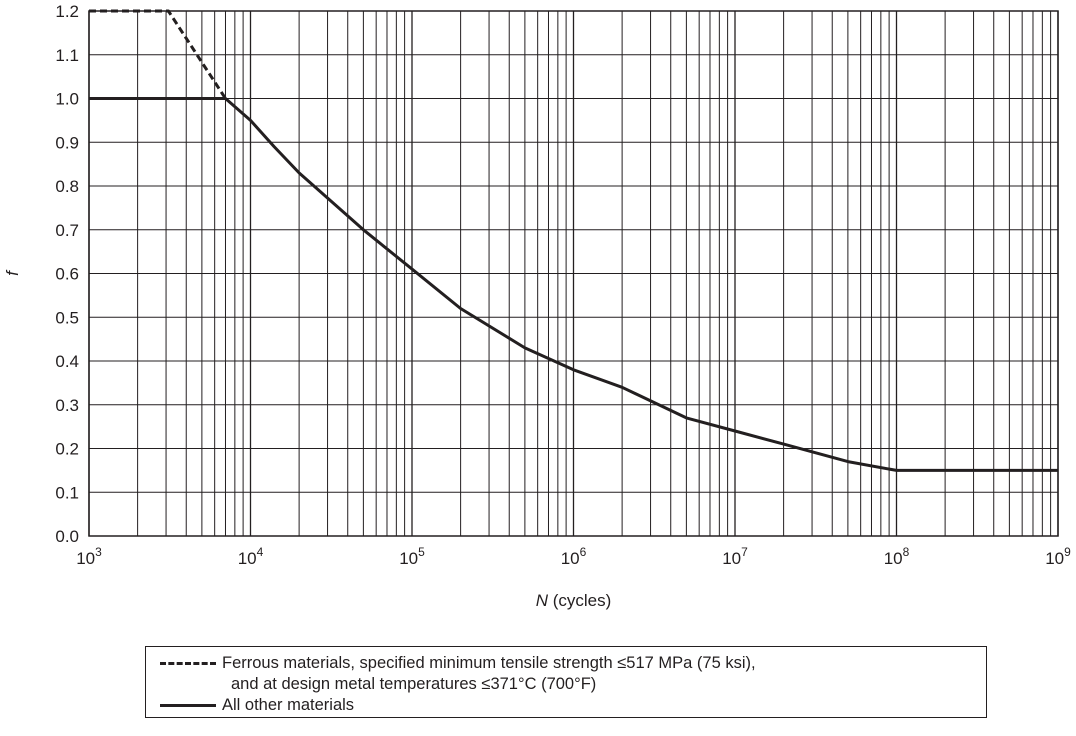 The width and height of the screenshot is (1076, 736). I want to click on y-tick-label: 0.9, so click(67, 142).